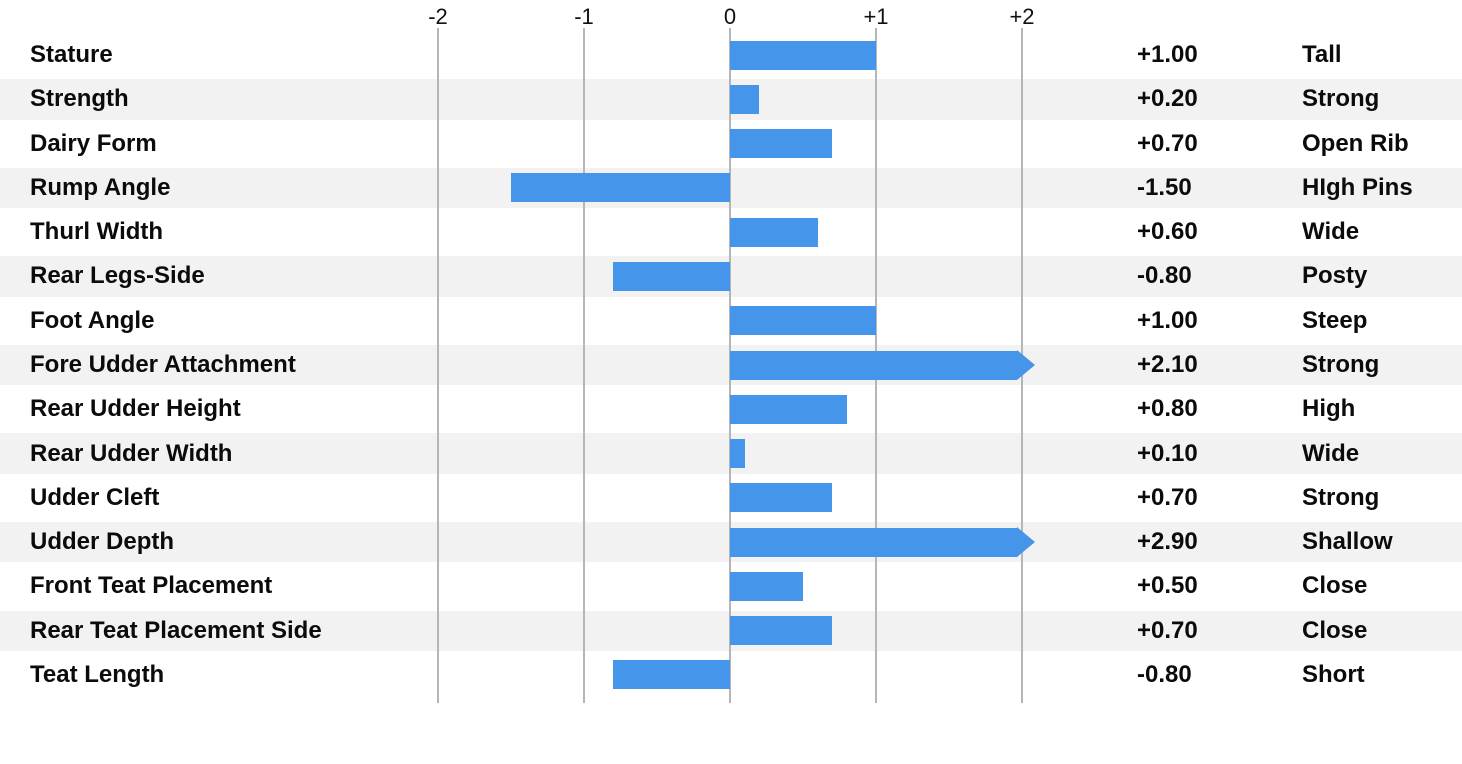 The height and width of the screenshot is (764, 1462). What do you see at coordinates (71, 55) in the screenshot?
I see `trait-label: Stature` at bounding box center [71, 55].